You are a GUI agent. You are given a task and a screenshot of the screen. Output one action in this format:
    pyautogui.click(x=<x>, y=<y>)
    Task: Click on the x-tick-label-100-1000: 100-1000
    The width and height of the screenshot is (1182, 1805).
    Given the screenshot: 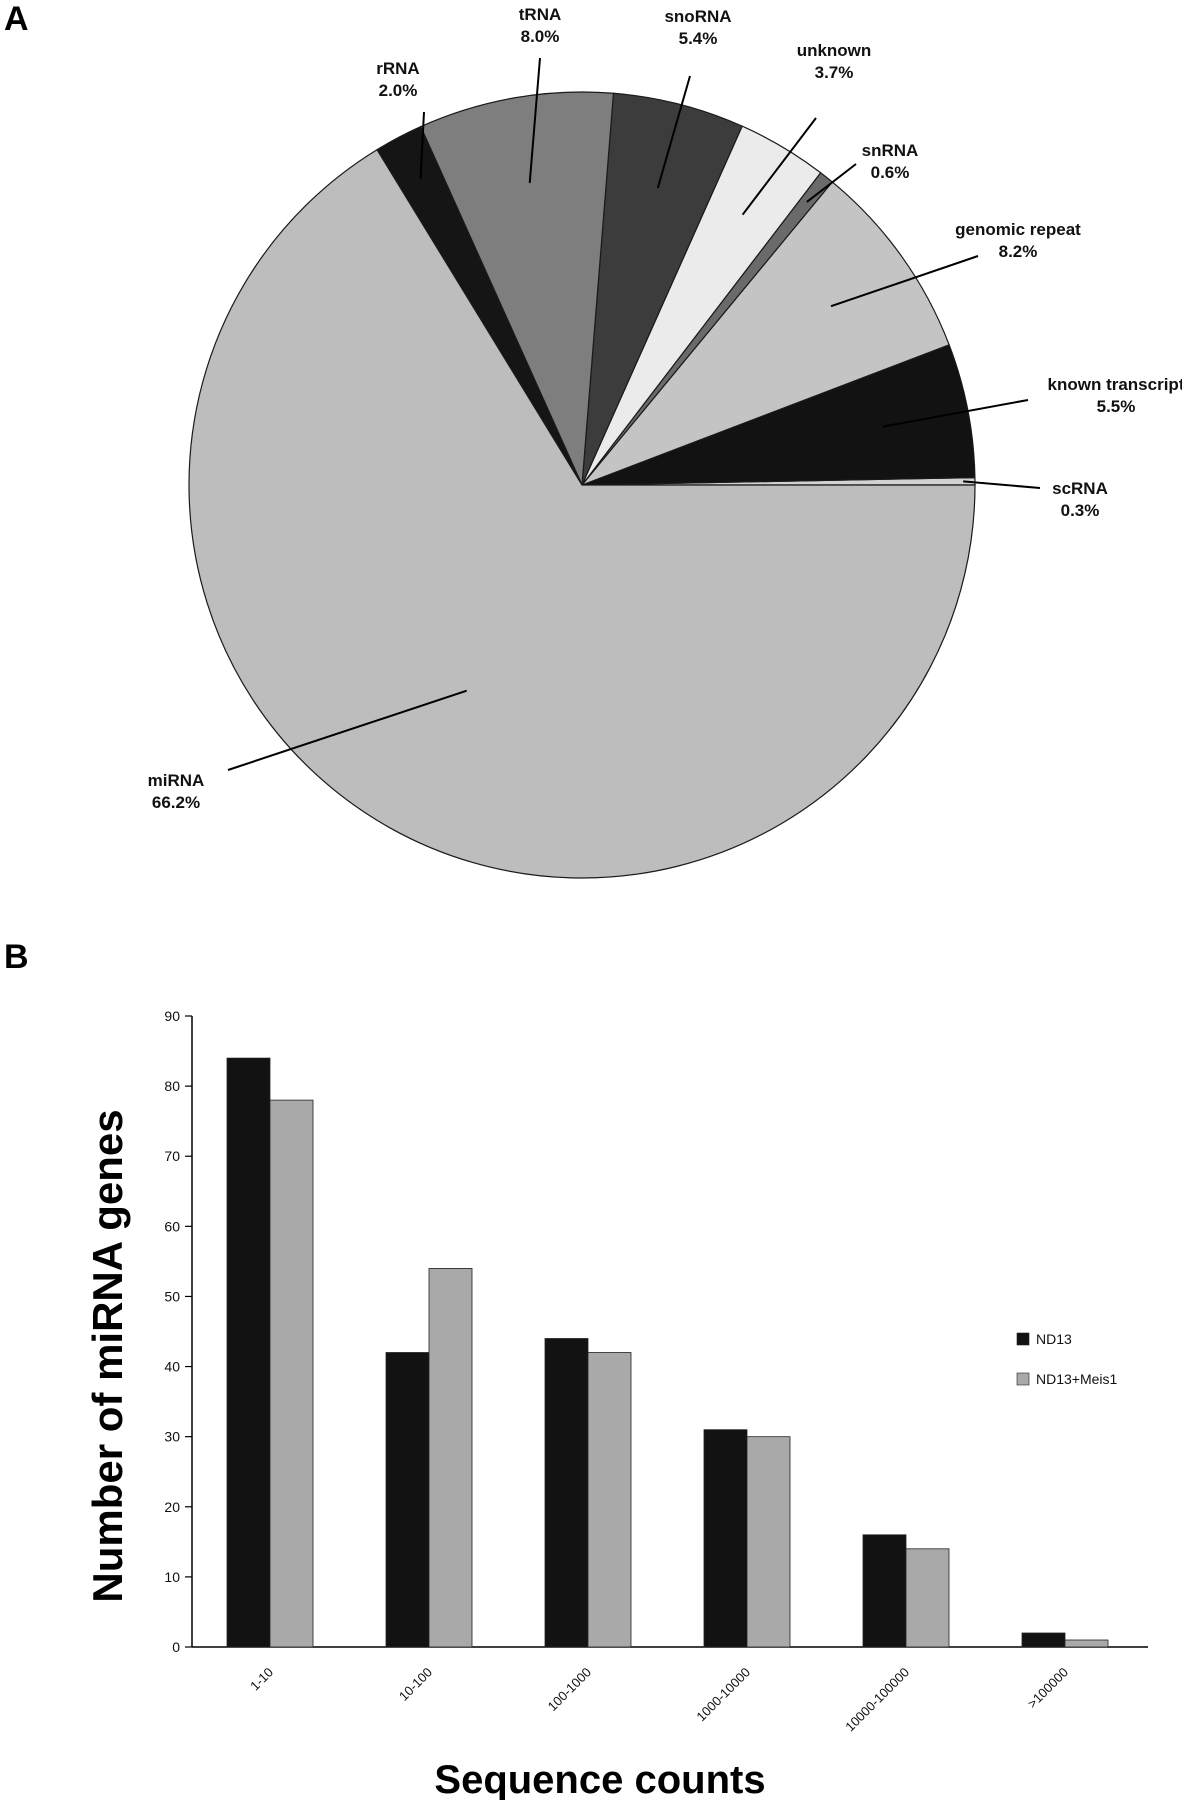 What is the action you would take?
    pyautogui.click(x=569, y=1689)
    